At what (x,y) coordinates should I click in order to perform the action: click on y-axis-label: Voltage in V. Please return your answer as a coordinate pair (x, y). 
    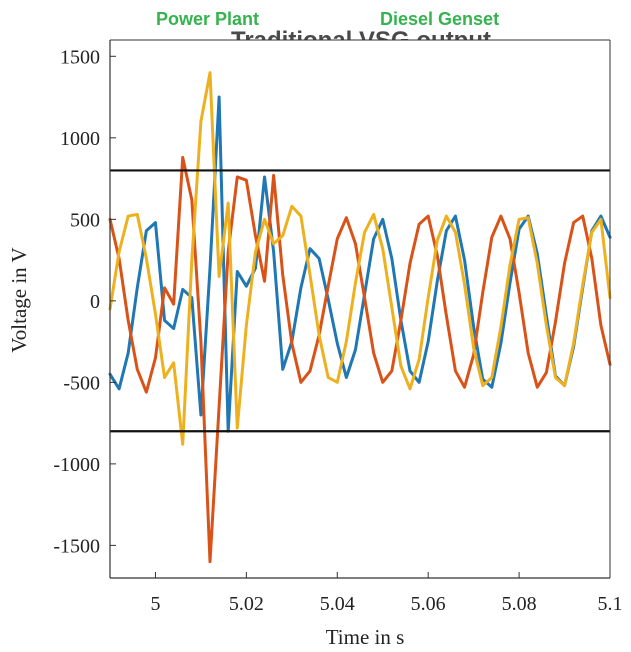
    Looking at the image, I should click on (19, 299).